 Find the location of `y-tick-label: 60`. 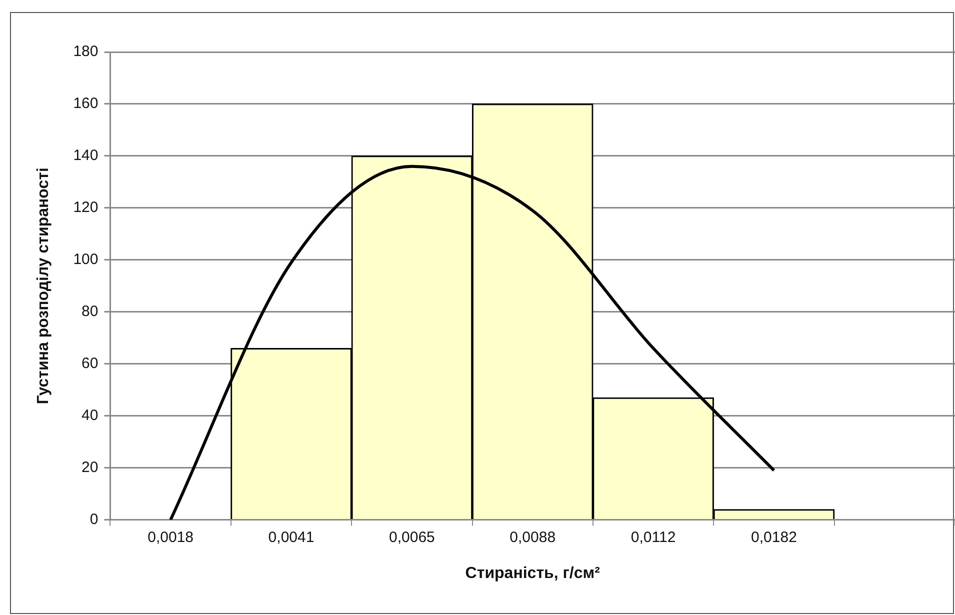

y-tick-label: 60 is located at coordinates (90, 363).